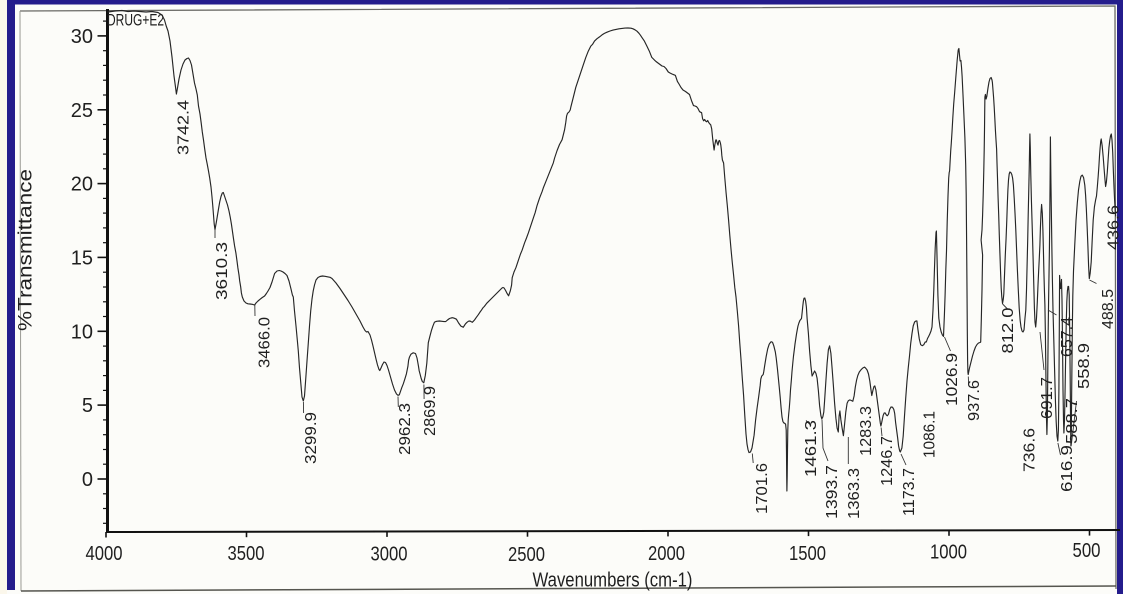 The width and height of the screenshot is (1123, 594). What do you see at coordinates (1047, 398) in the screenshot?
I see `svg-text: 691.7` at bounding box center [1047, 398].